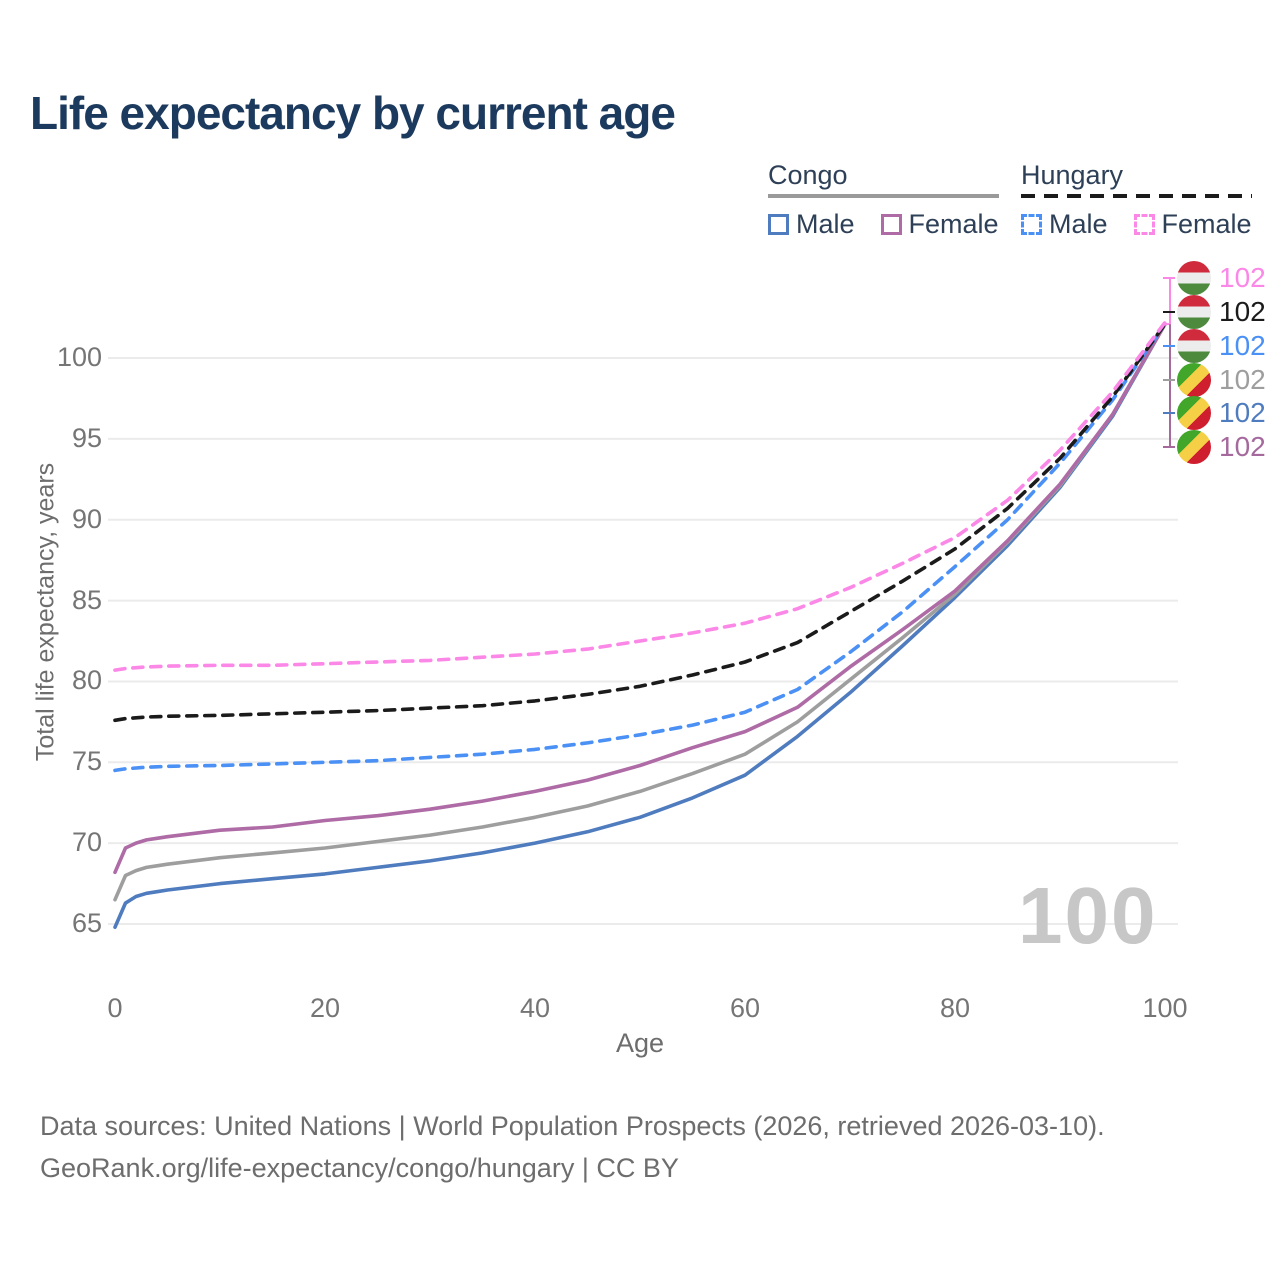 This screenshot has height=1280, width=1280. What do you see at coordinates (883, 179) in the screenshot?
I see `legend-congo-header: Congo` at bounding box center [883, 179].